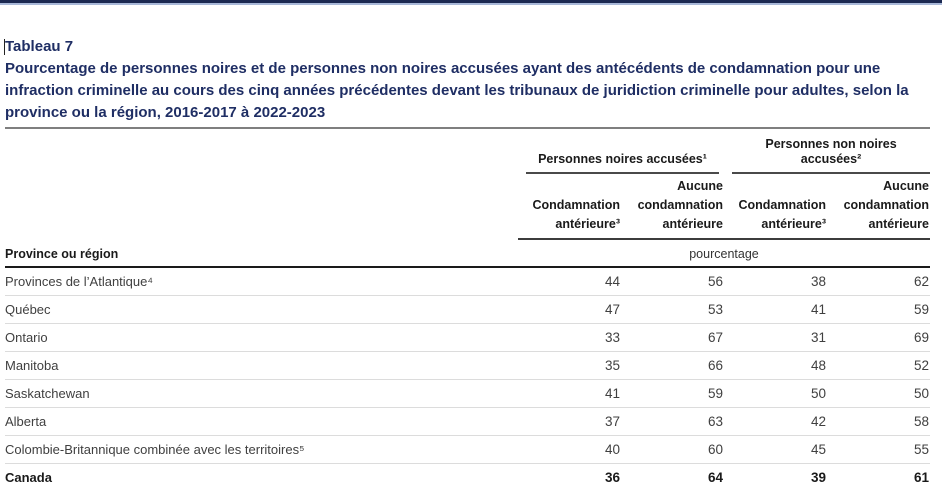  I want to click on row-value: 56, so click(715, 281).